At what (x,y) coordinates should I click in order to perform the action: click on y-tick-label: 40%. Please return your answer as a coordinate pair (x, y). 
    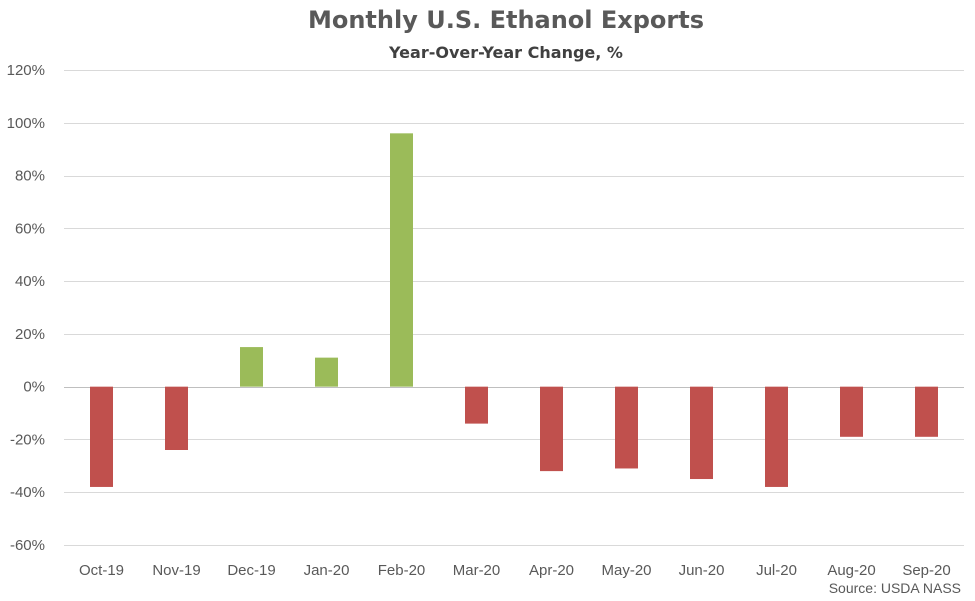
    Looking at the image, I should click on (30, 281).